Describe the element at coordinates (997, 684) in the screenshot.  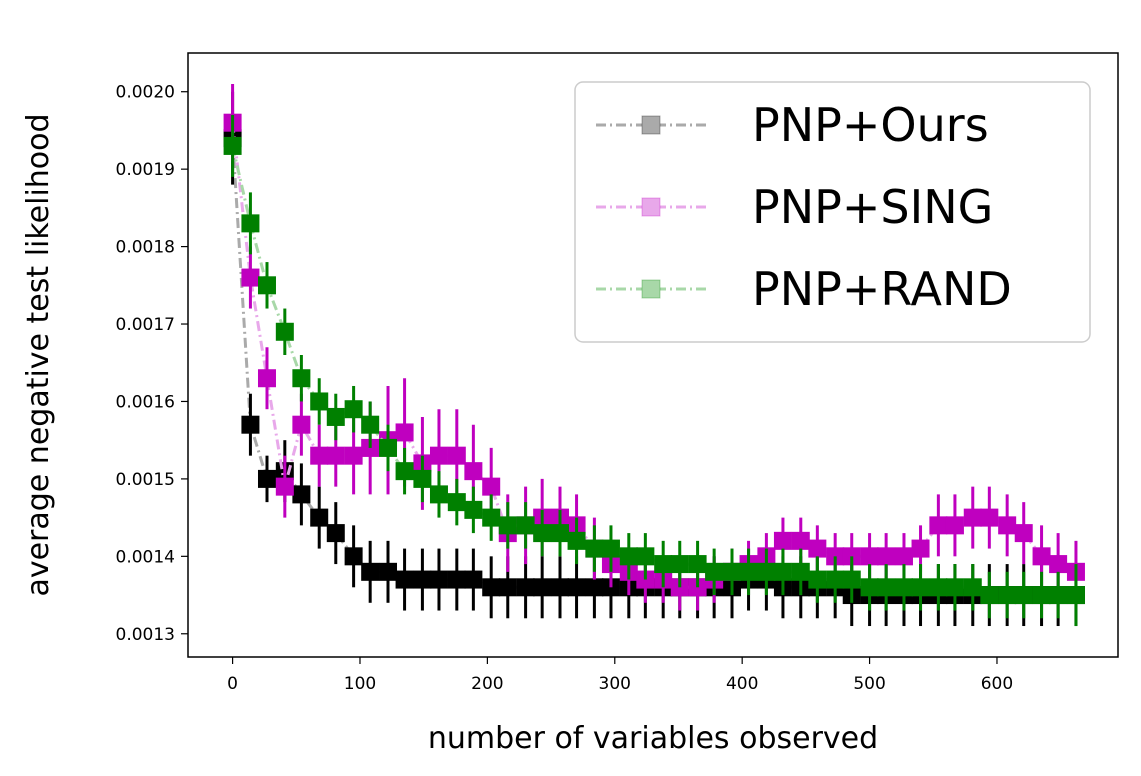
I see `x-tick-label: 600` at that location.